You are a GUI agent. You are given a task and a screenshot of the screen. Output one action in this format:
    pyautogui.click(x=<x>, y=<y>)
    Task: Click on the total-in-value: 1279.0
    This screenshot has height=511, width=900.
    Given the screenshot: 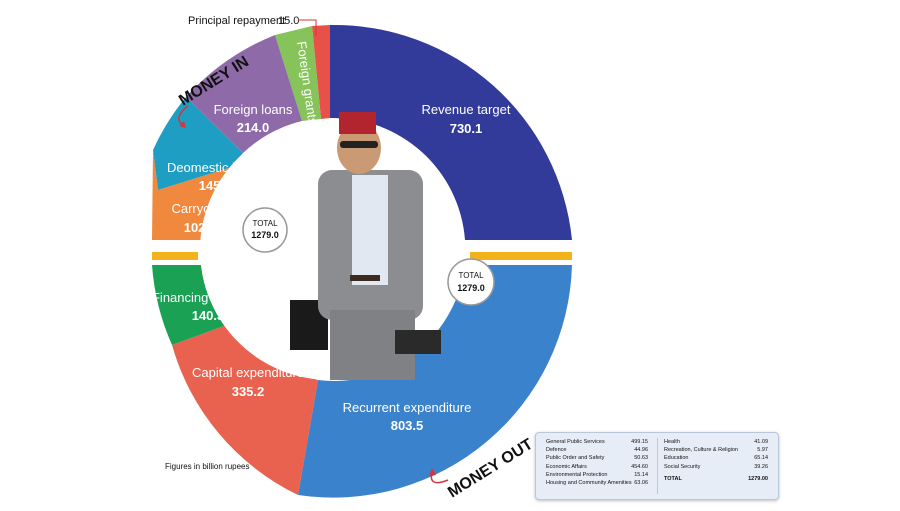 What is the action you would take?
    pyautogui.click(x=265, y=235)
    